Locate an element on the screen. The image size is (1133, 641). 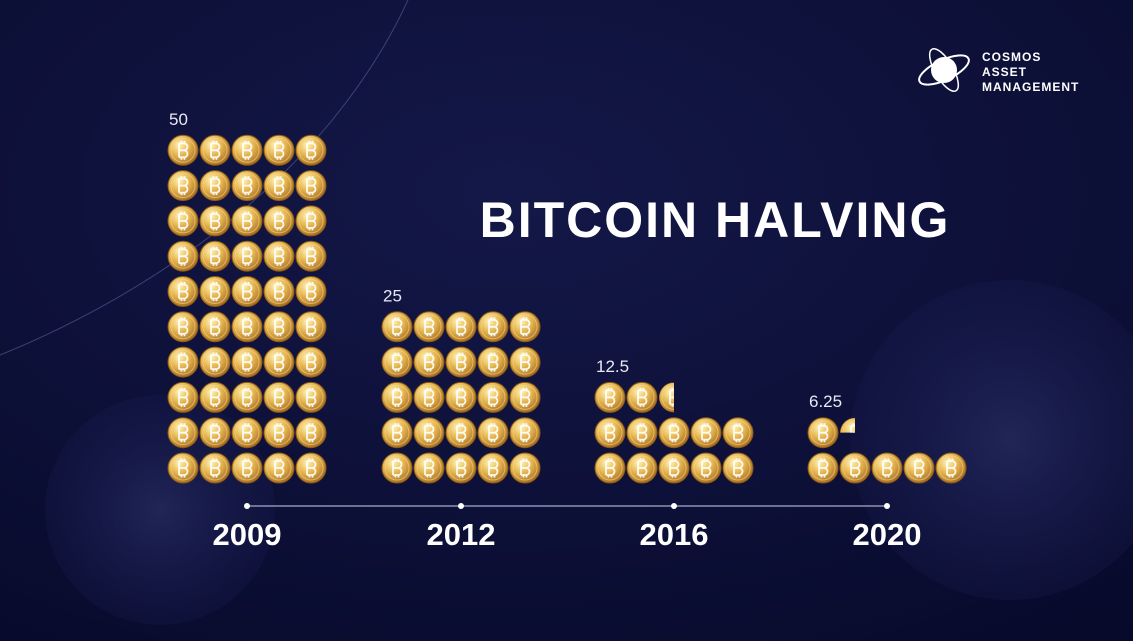
logo-planet is located at coordinates (944, 70).